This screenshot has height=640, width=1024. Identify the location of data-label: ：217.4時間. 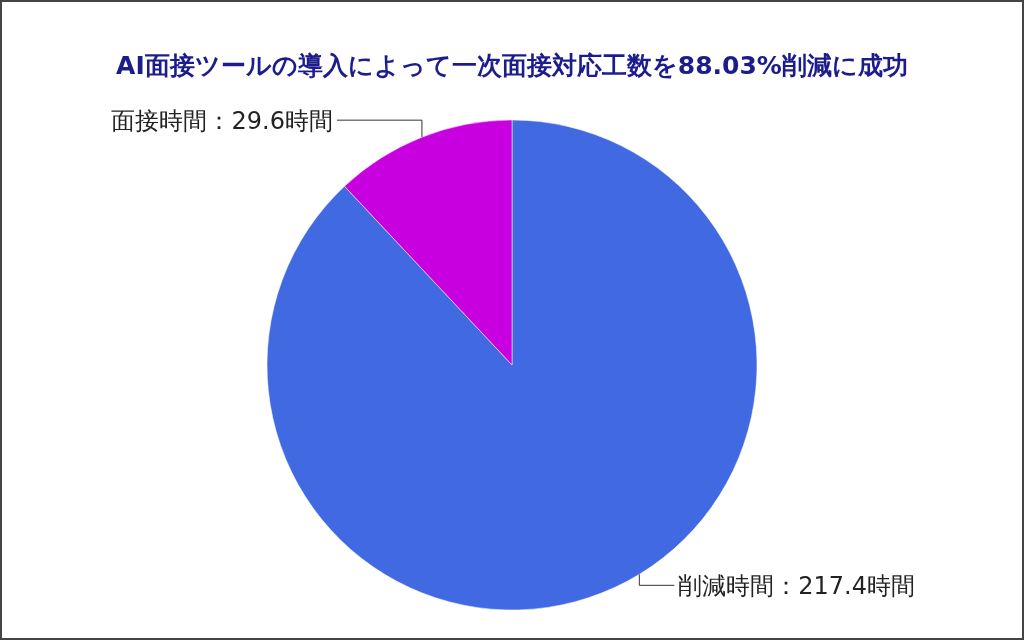
(845, 585).